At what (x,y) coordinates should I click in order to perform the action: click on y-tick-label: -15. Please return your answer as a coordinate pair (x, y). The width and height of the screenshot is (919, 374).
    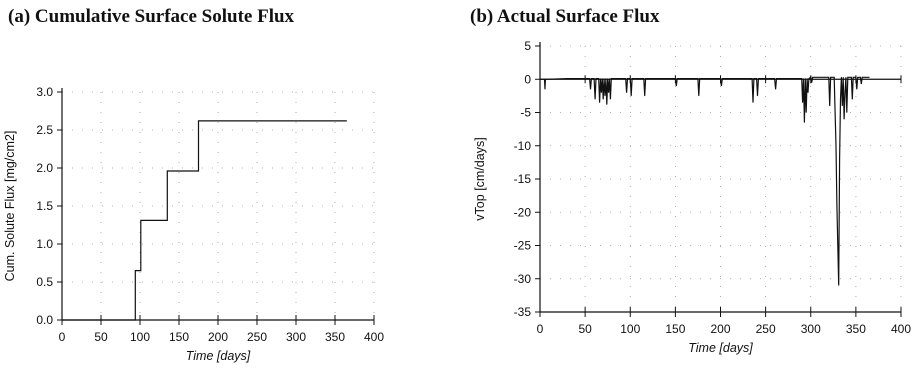
    Looking at the image, I should click on (523, 179).